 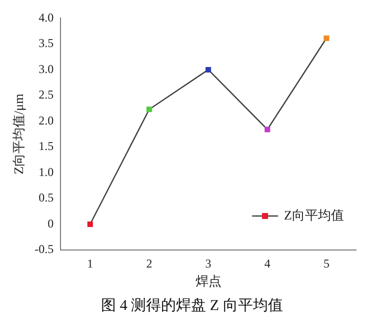 I want to click on x-tick-label: 5, so click(x=326, y=263).